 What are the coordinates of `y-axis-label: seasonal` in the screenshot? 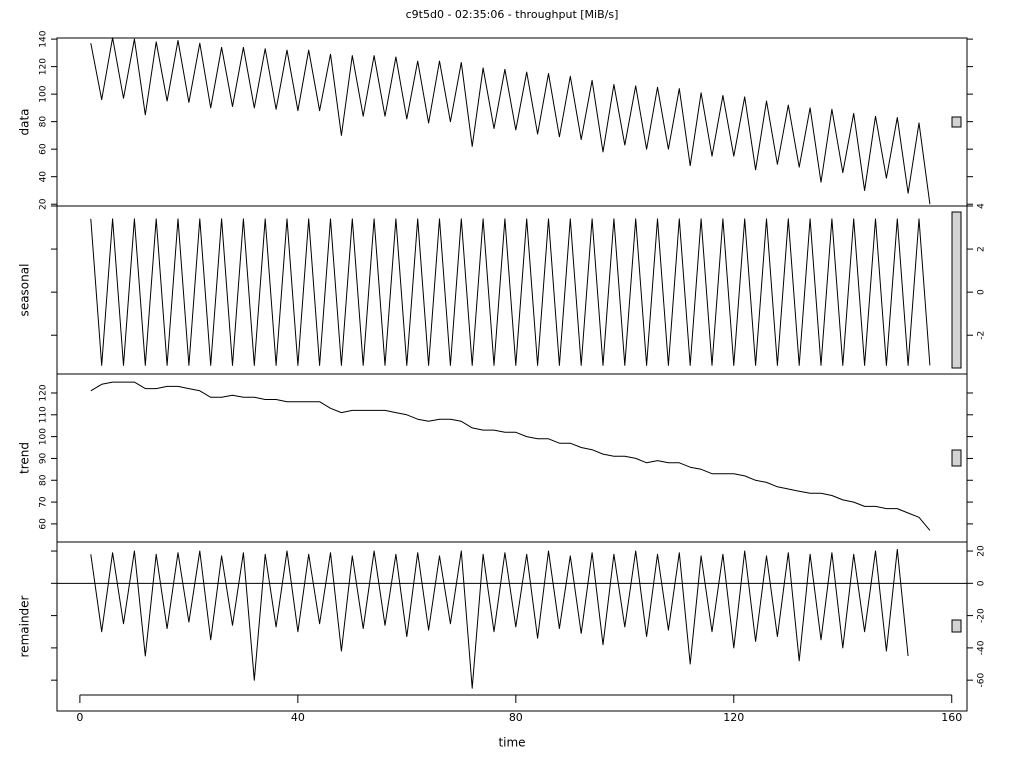 It's located at (25, 290).